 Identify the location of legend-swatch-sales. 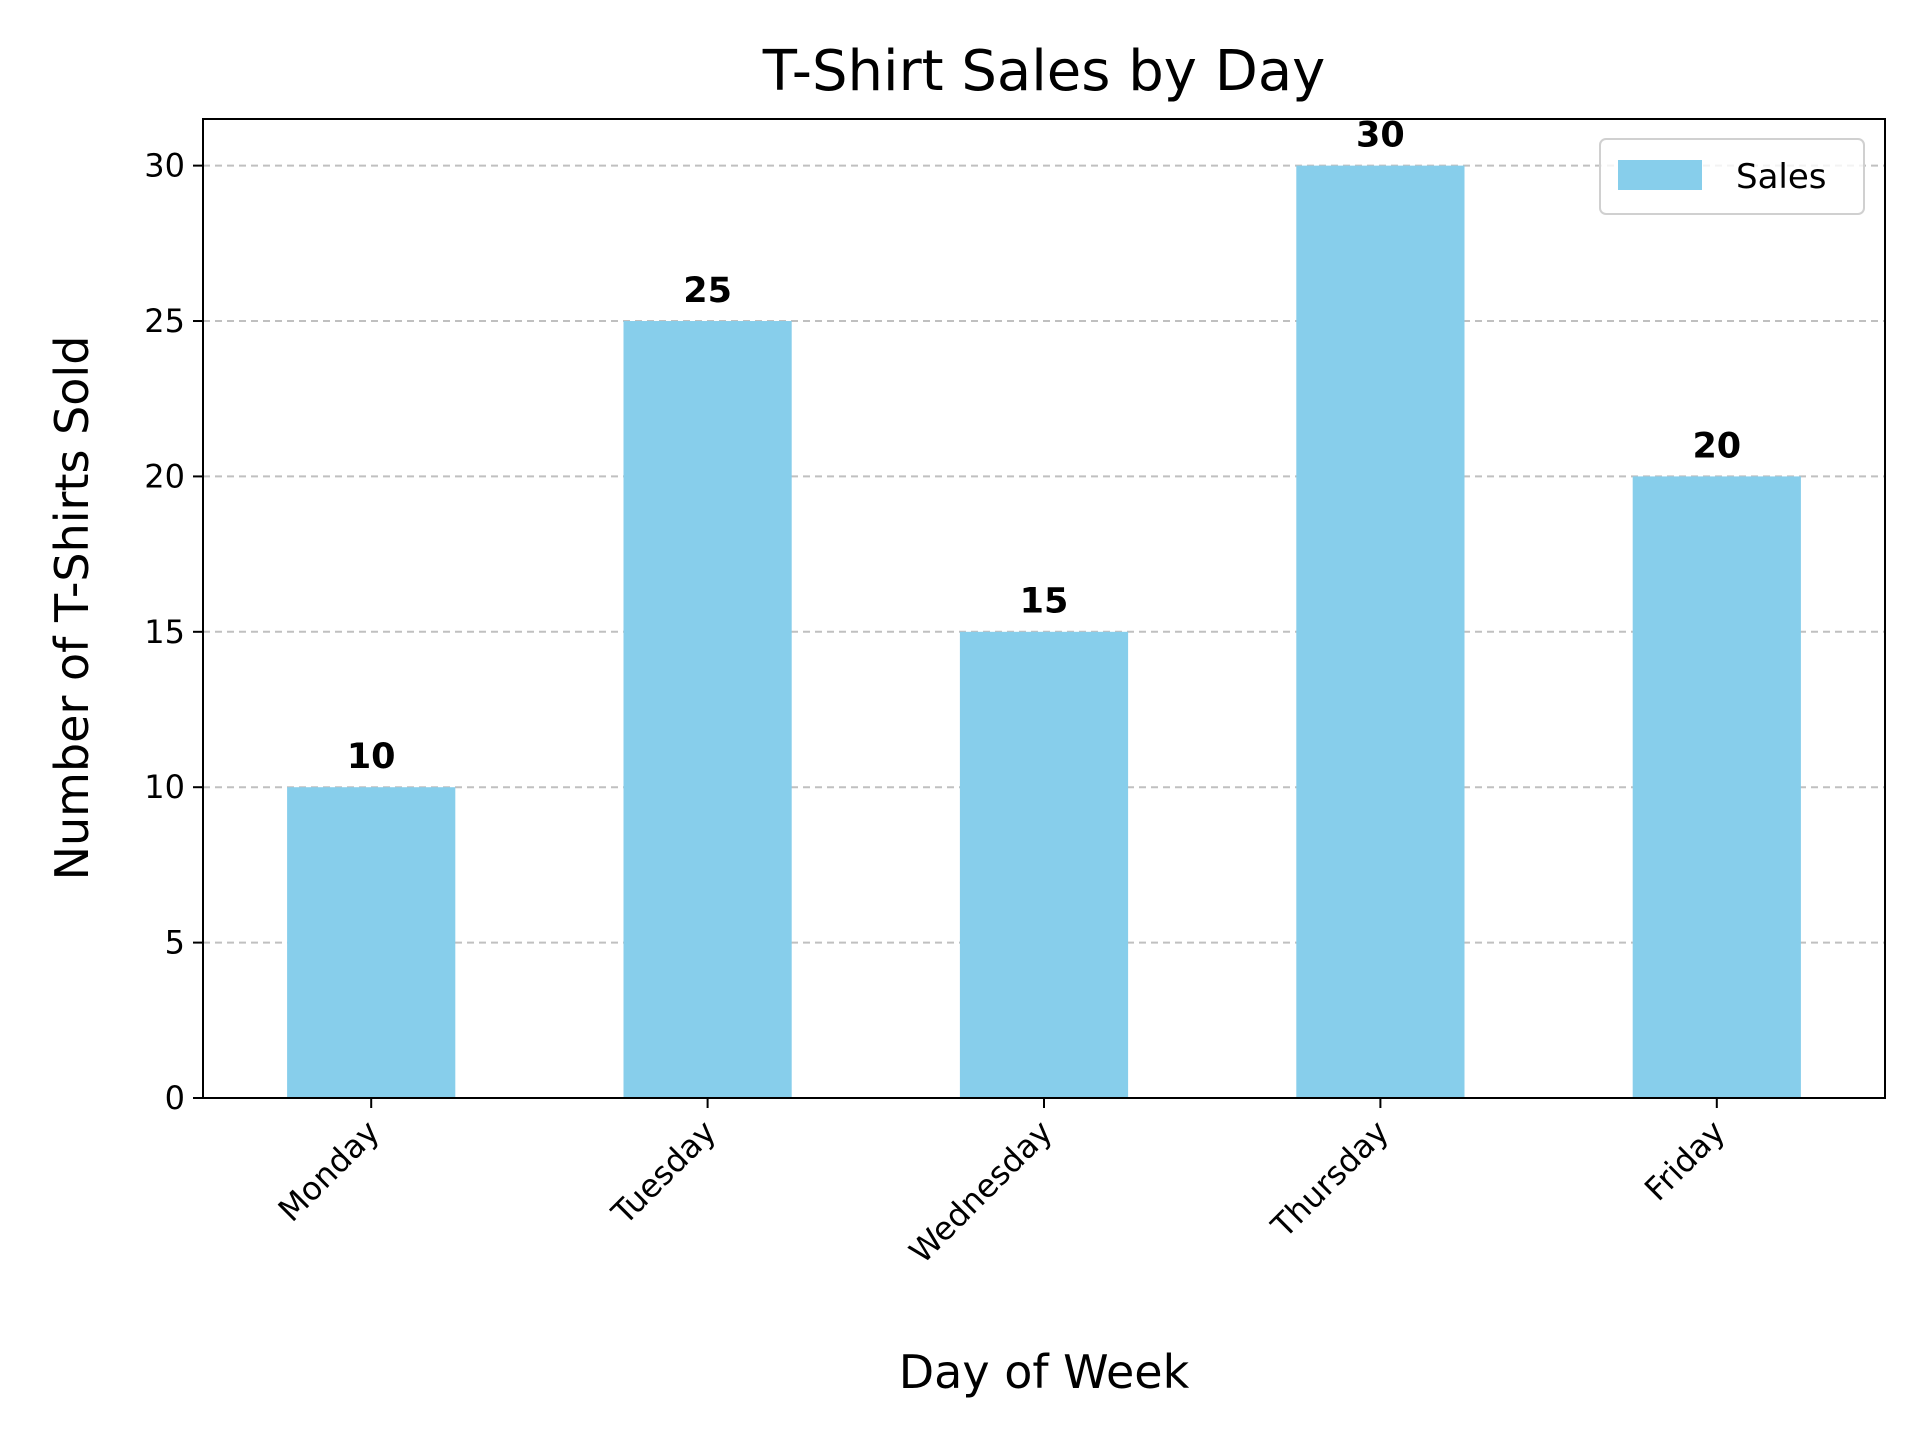
(1660, 175).